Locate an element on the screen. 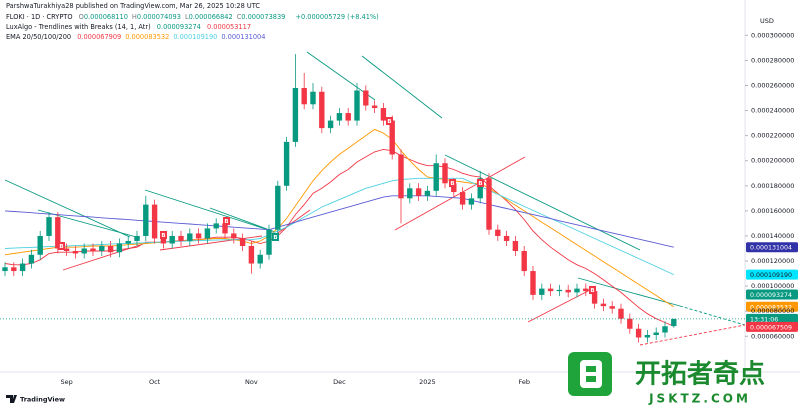 The height and width of the screenshot is (407, 800). symbol: FLOKI · 1D · CRYPTO is located at coordinates (39, 17).